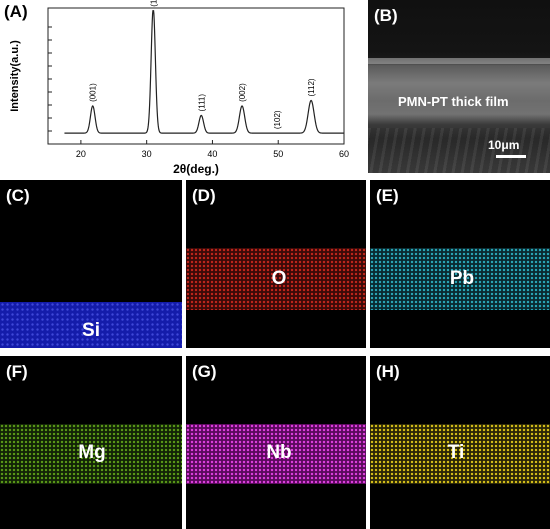  What do you see at coordinates (511, 156) in the screenshot?
I see `scale-bar` at bounding box center [511, 156].